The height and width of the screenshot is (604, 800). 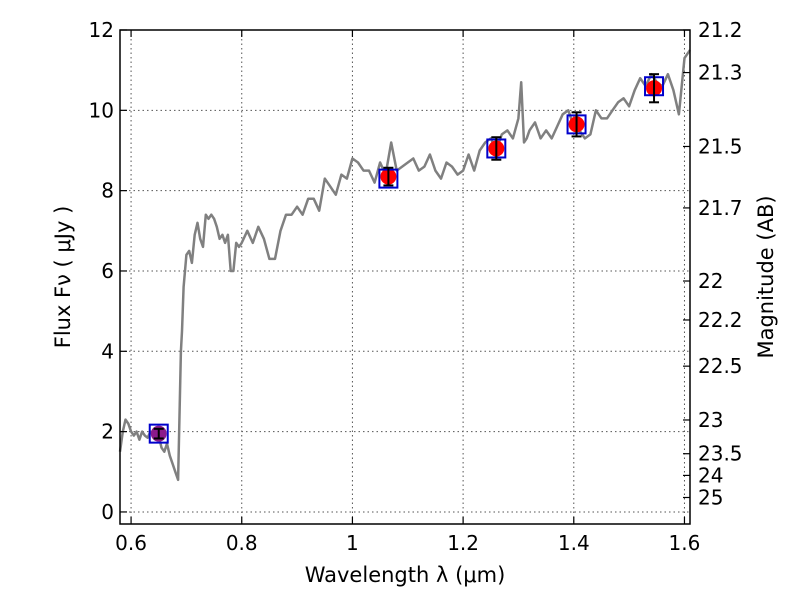 I want to click on mag-tick-label: 21.3, so click(x=720, y=73).